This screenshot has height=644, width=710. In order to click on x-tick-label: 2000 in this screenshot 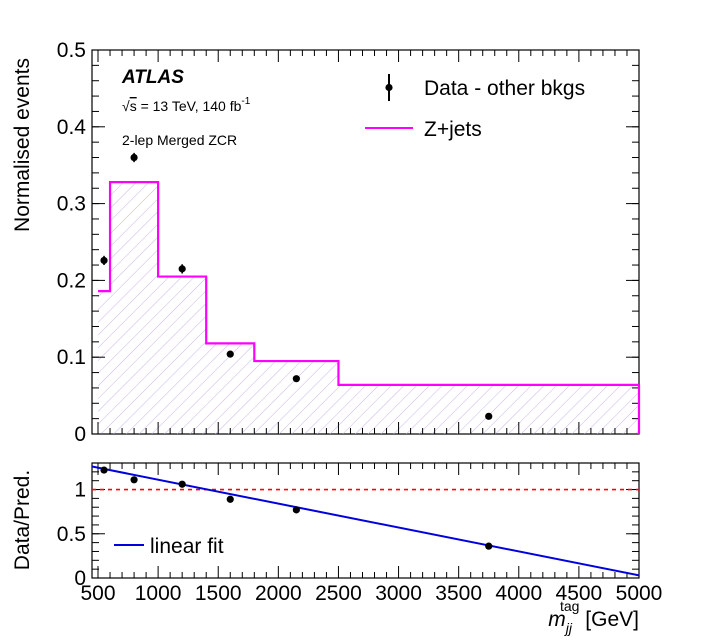, I will do `click(278, 593)`.